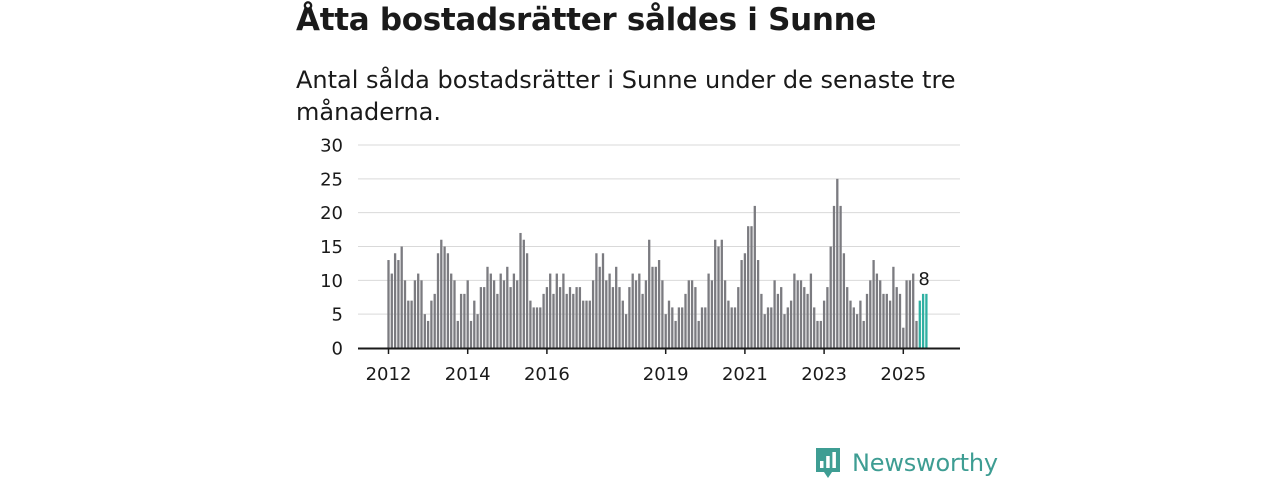 Image resolution: width=1280 pixels, height=480 pixels. What do you see at coordinates (331, 281) in the screenshot?
I see `y-tick-label: 10` at bounding box center [331, 281].